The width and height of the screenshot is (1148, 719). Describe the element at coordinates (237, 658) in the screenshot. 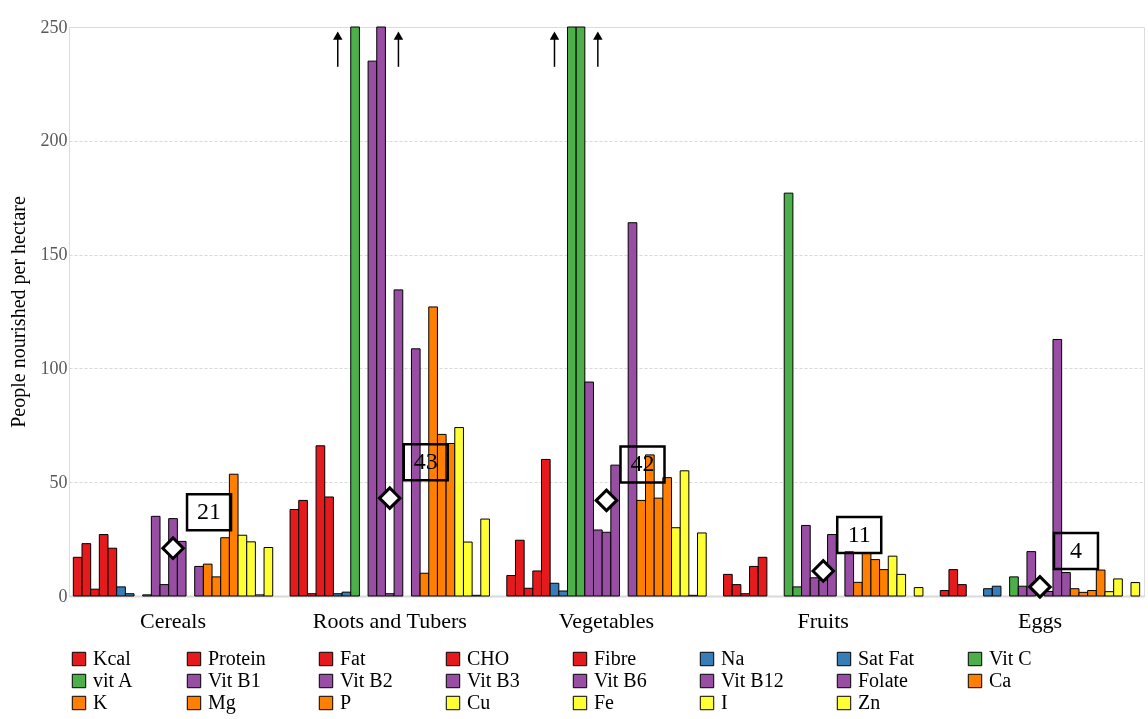

I see `legend-label: Protein` at that location.